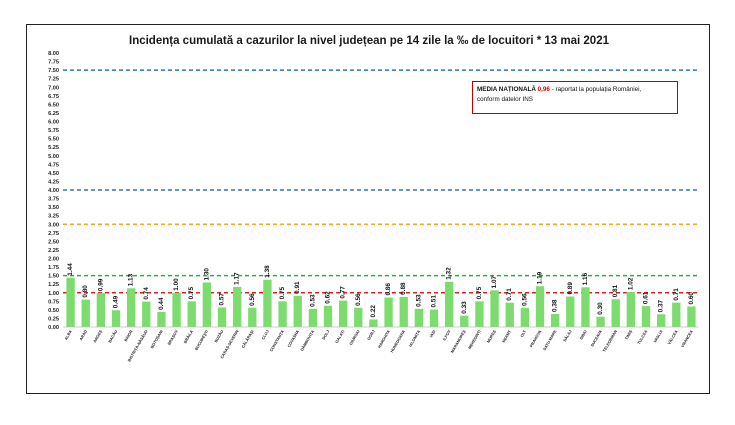 The width and height of the screenshot is (735, 425). I want to click on data-label: 1.07, so click(494, 281).